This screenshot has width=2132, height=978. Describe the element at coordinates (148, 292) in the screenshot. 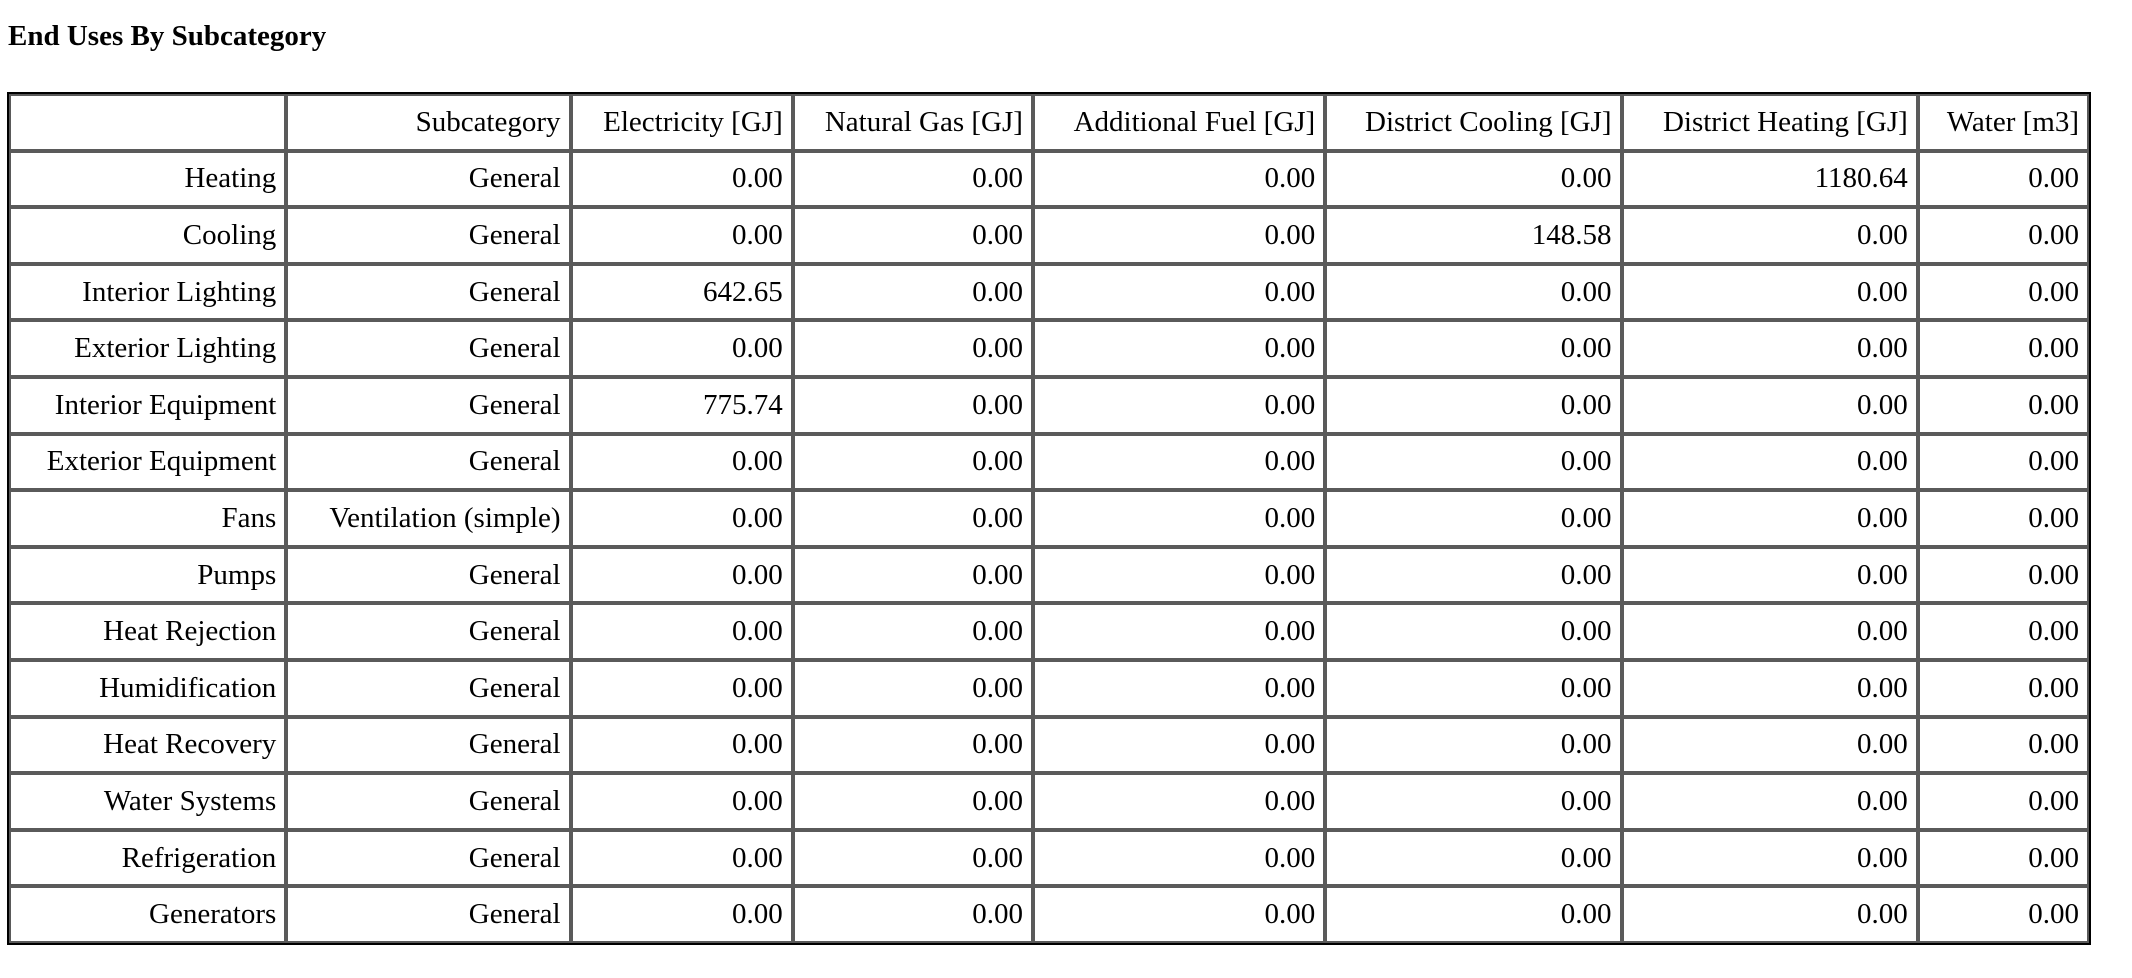

I see `end-use-cell: Interior Lighting` at that location.